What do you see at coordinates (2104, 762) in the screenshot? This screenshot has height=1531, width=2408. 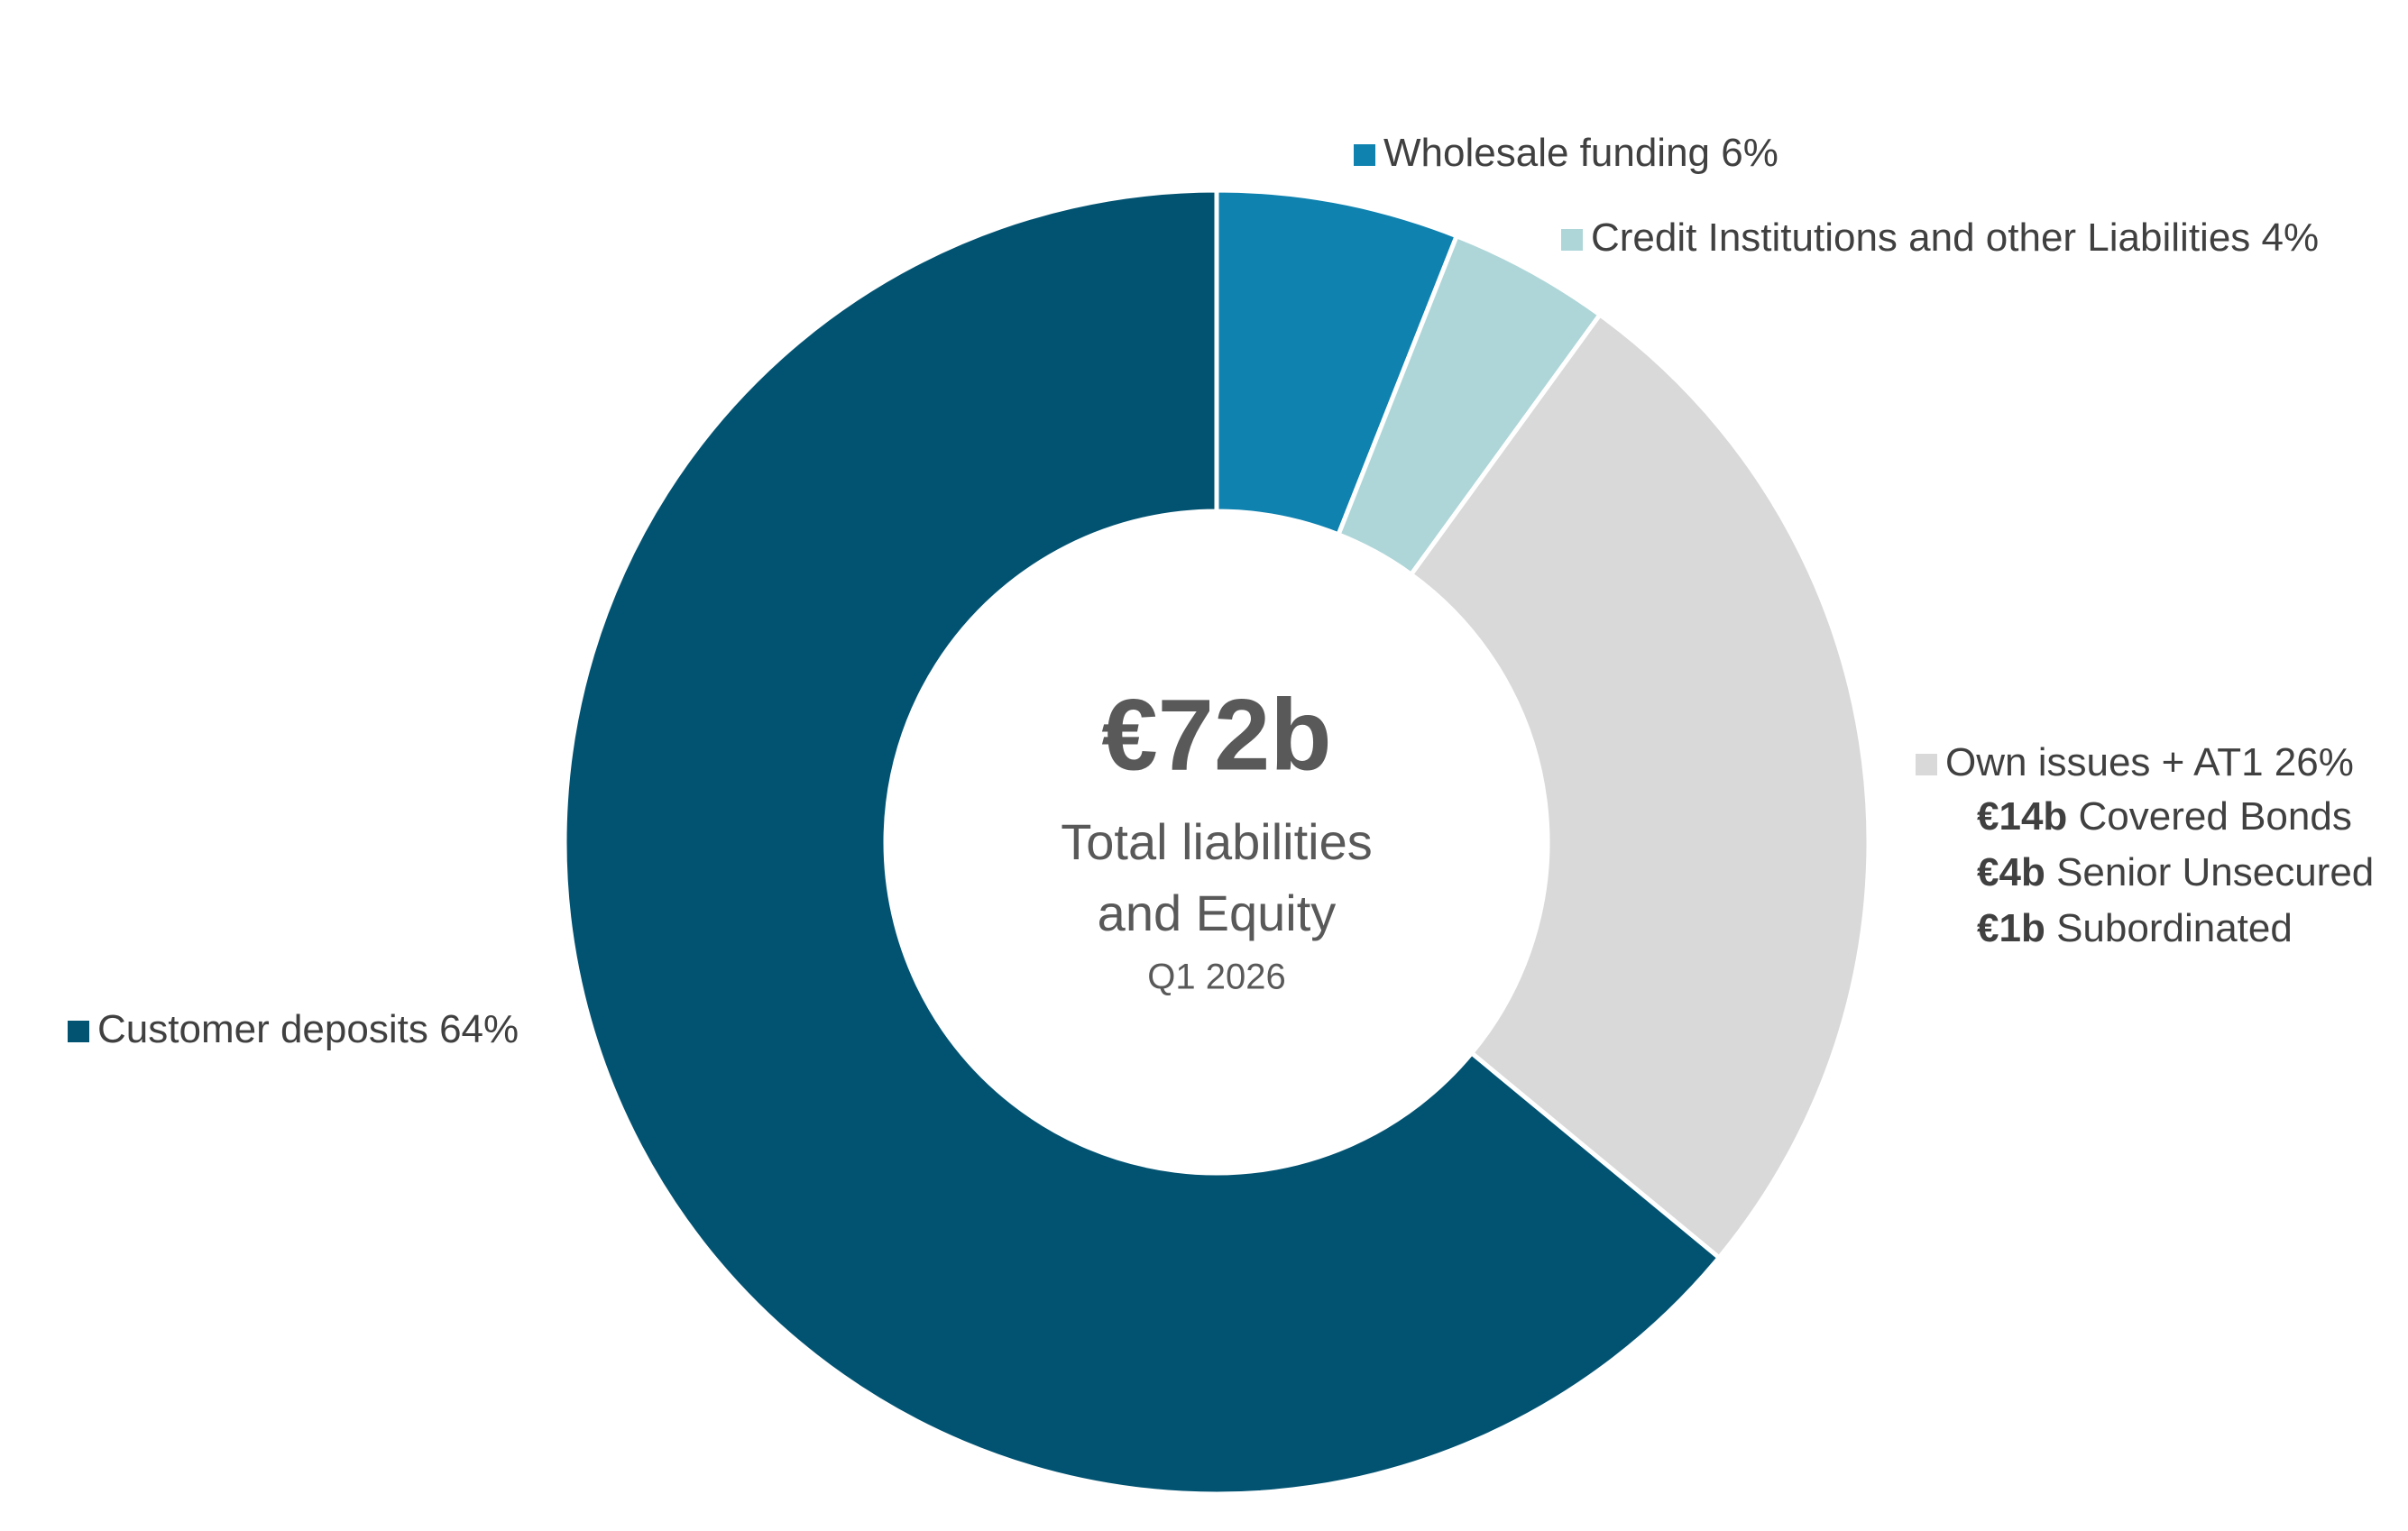 I see `label-name: Own issues + AT1` at bounding box center [2104, 762].